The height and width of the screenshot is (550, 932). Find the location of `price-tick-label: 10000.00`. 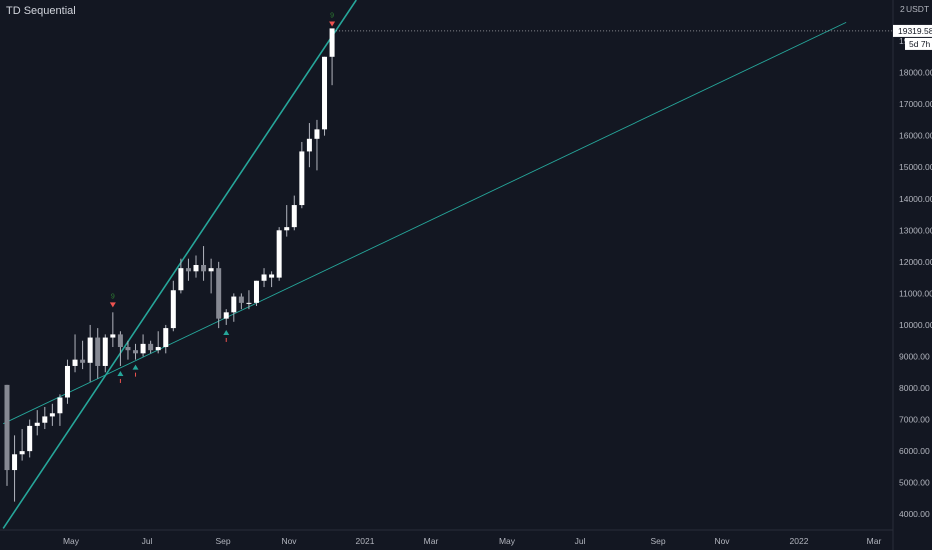

price-tick-label: 10000.00 is located at coordinates (915, 325).